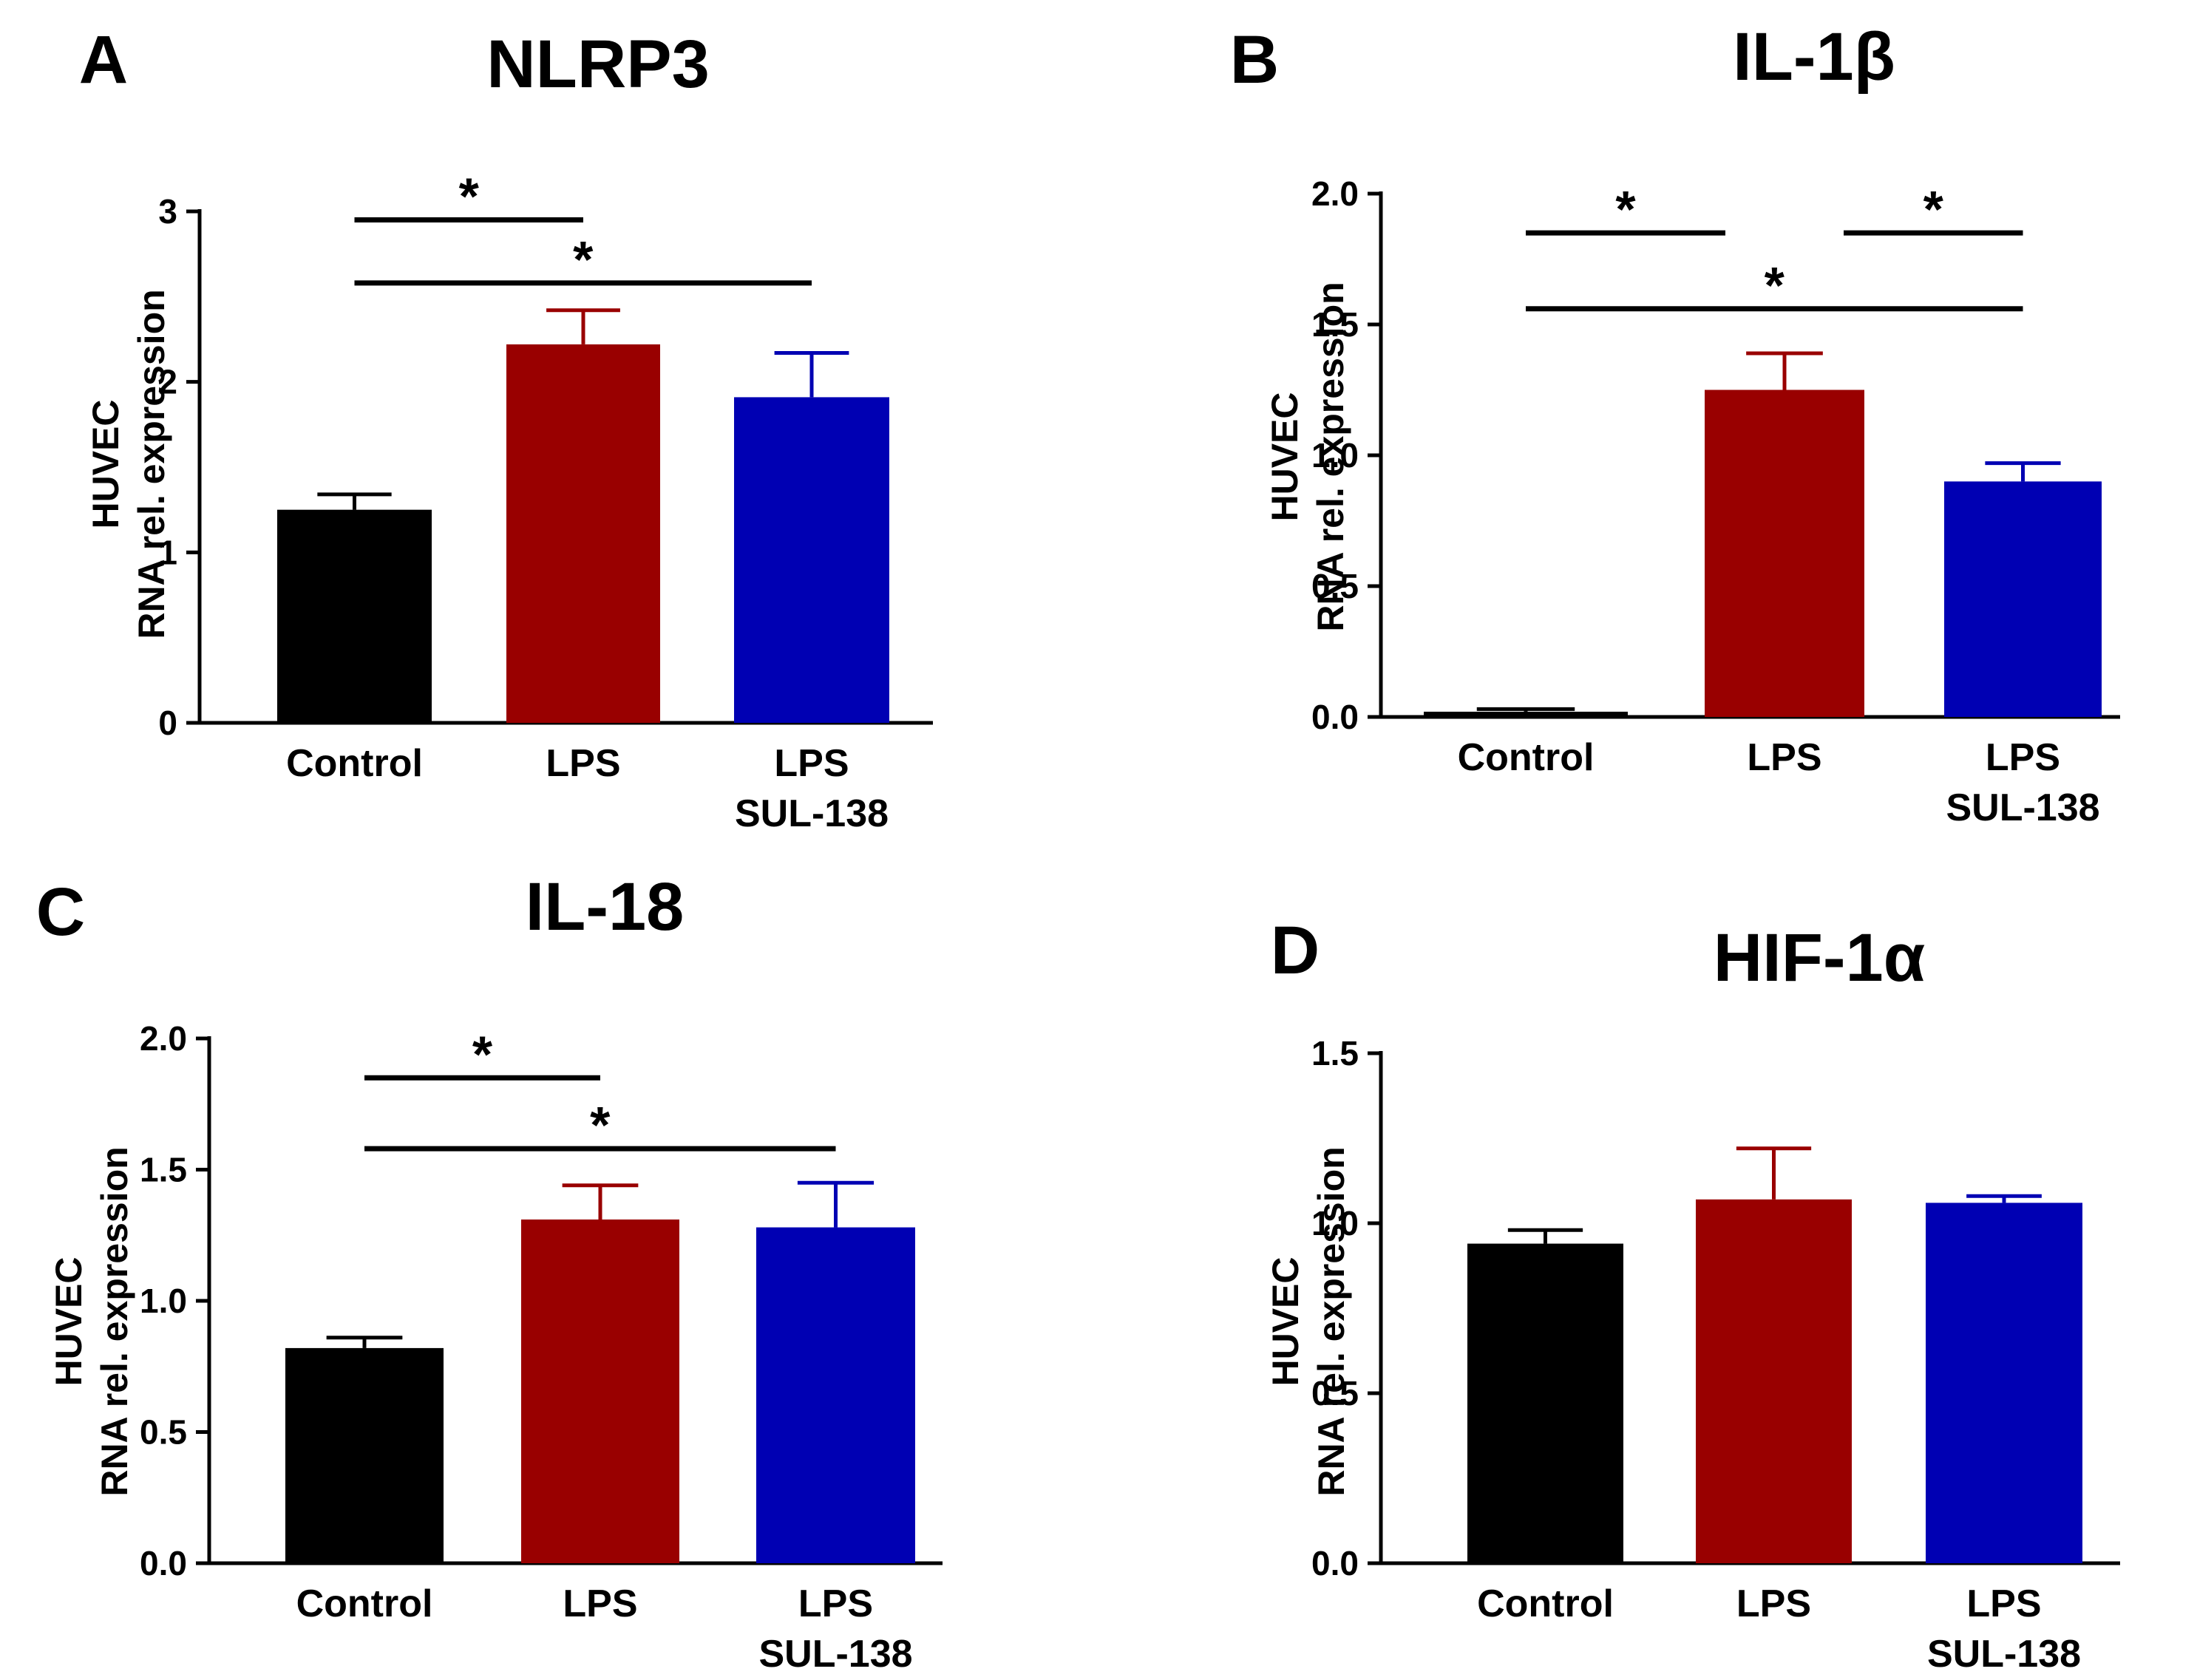 The height and width of the screenshot is (1680, 2197). I want to click on panel-letter: C, so click(61, 912).